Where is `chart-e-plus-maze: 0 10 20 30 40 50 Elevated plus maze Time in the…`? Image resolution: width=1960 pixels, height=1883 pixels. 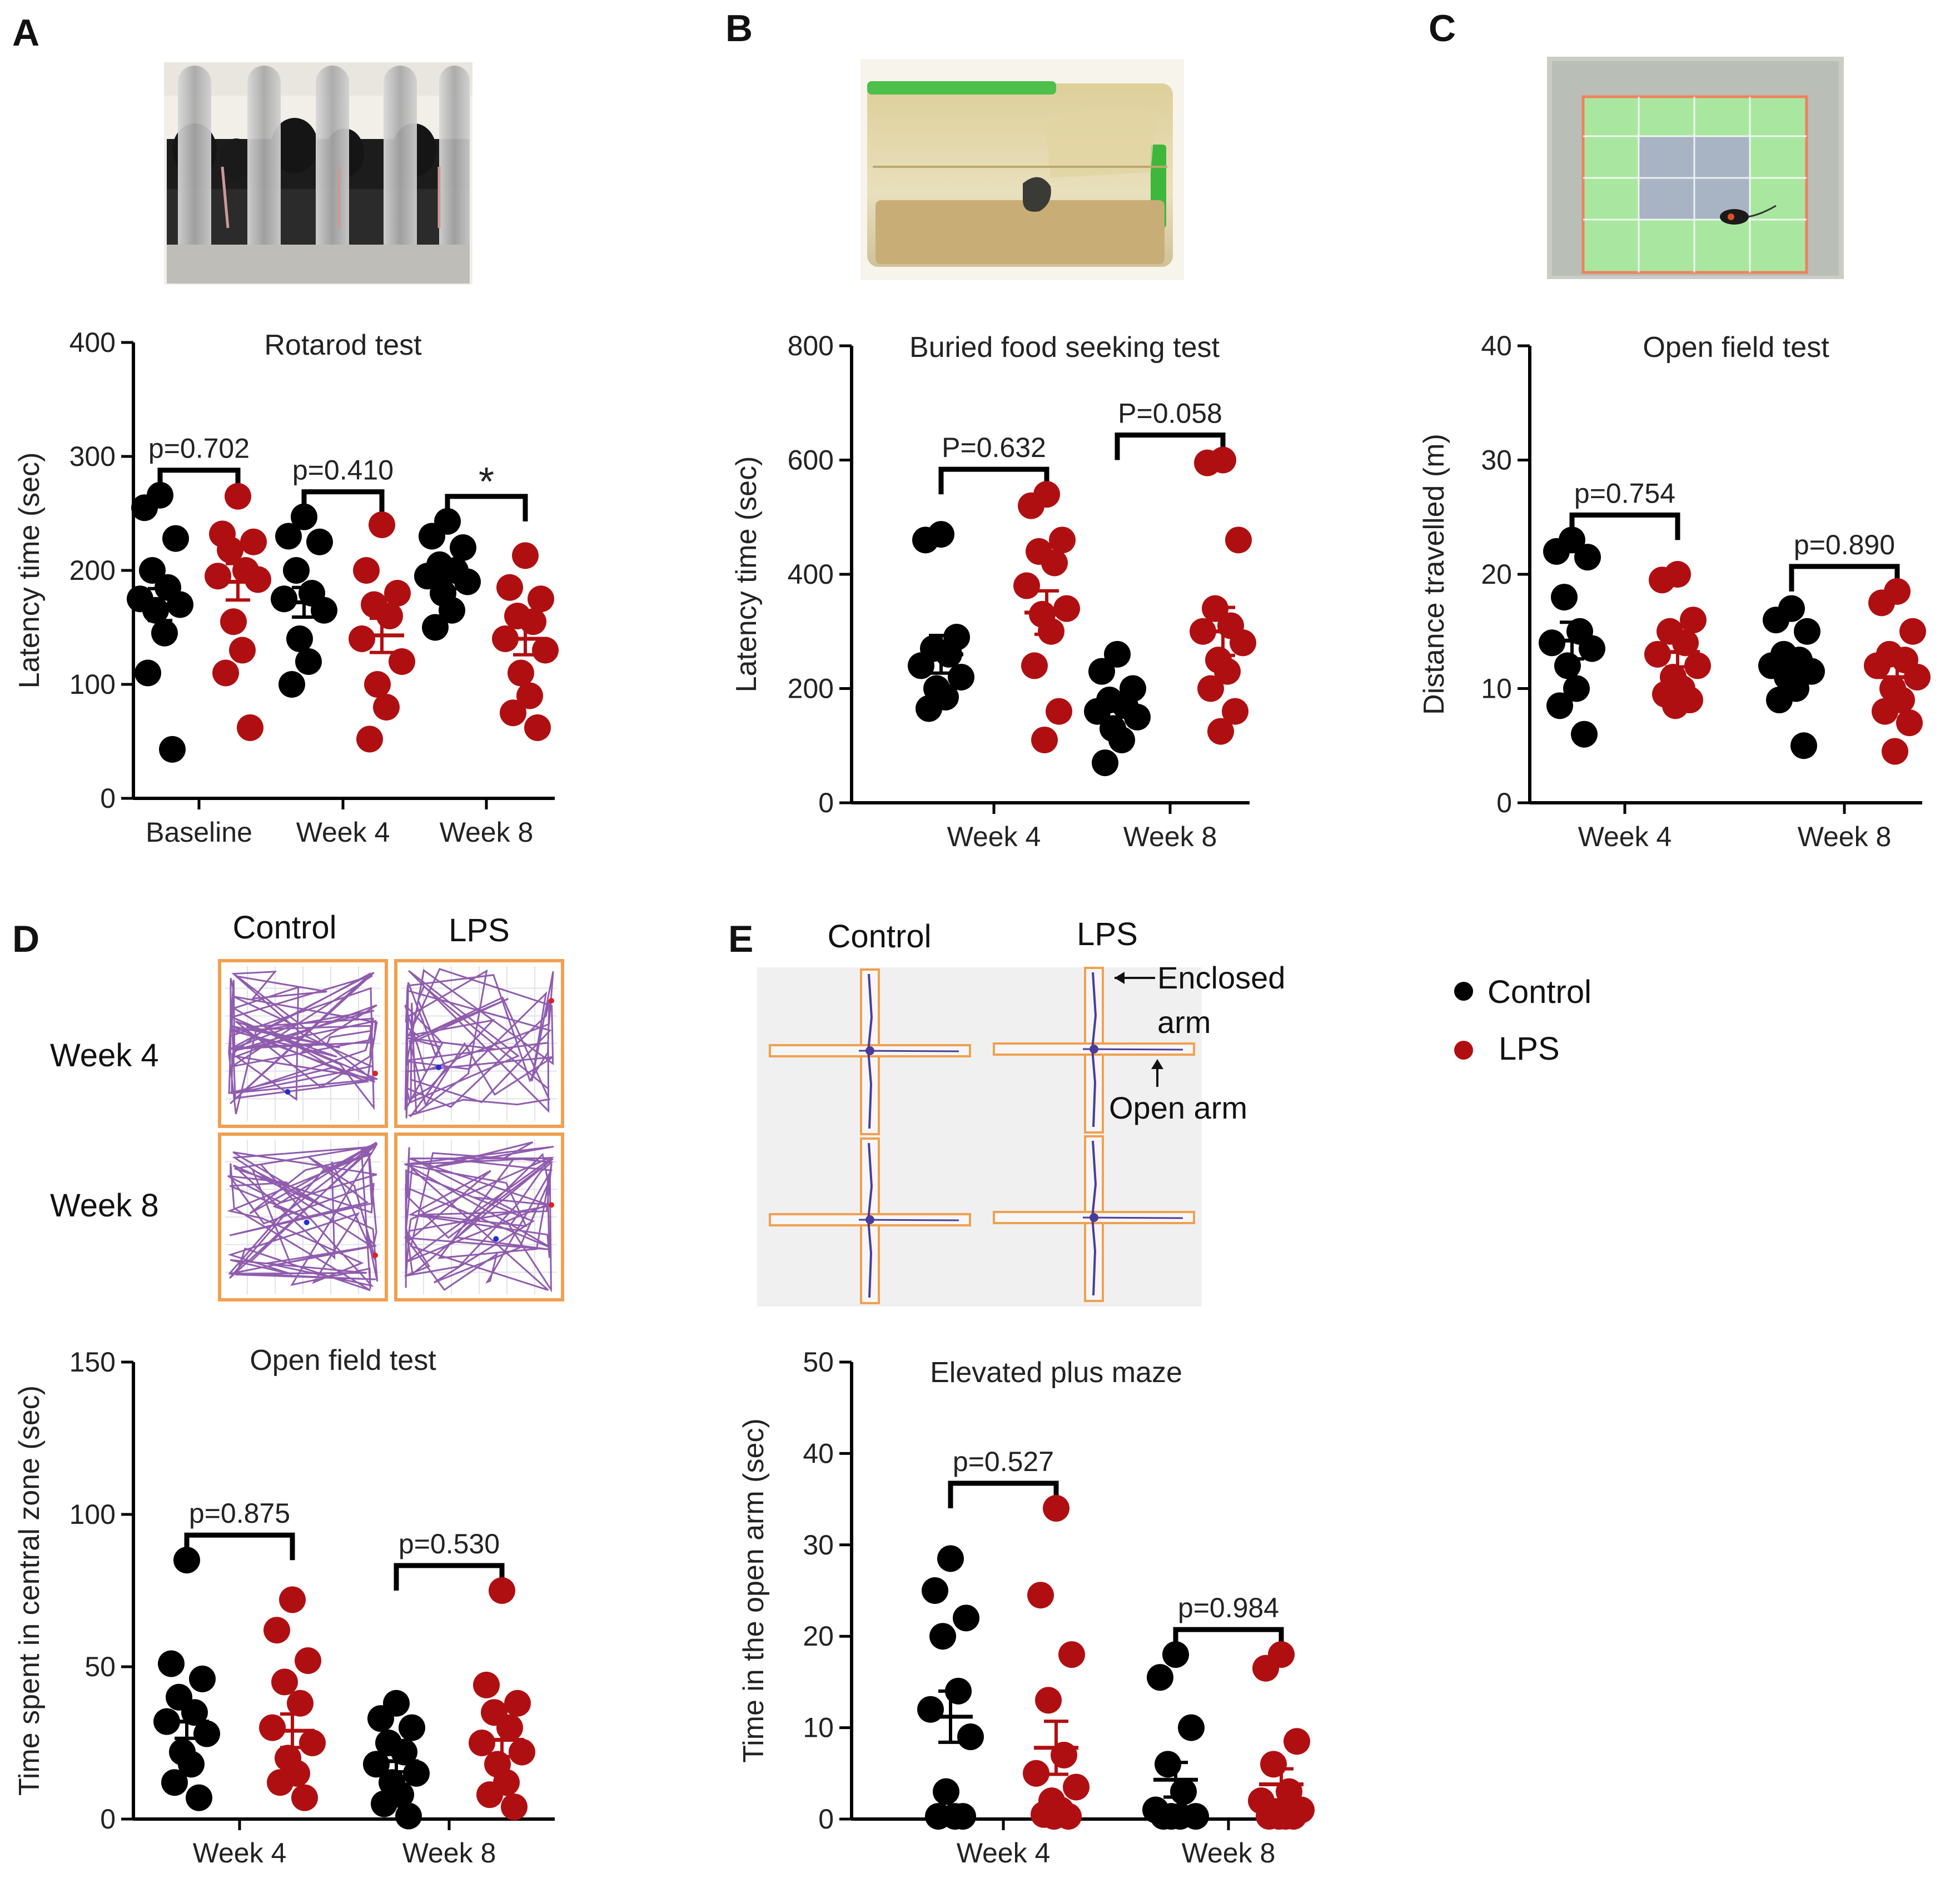 chart-e-plus-maze: 0 10 20 30 40 50 Elevated plus maze Time in the… is located at coordinates (1026, 1608).